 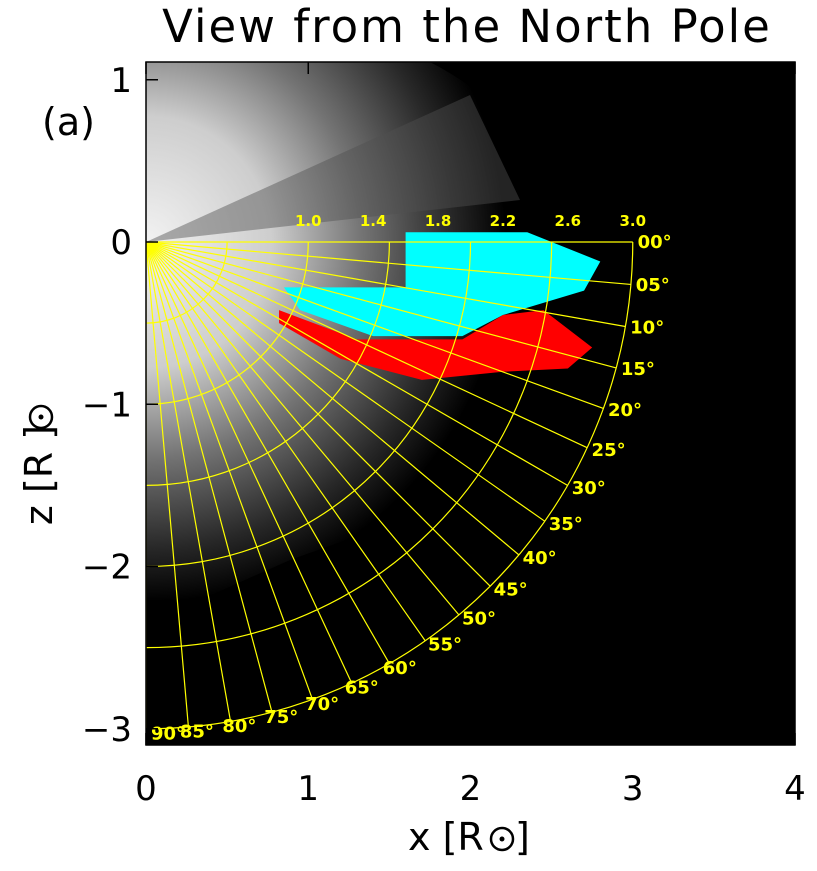 What do you see at coordinates (68, 122) in the screenshot?
I see `panel-label: (a)` at bounding box center [68, 122].